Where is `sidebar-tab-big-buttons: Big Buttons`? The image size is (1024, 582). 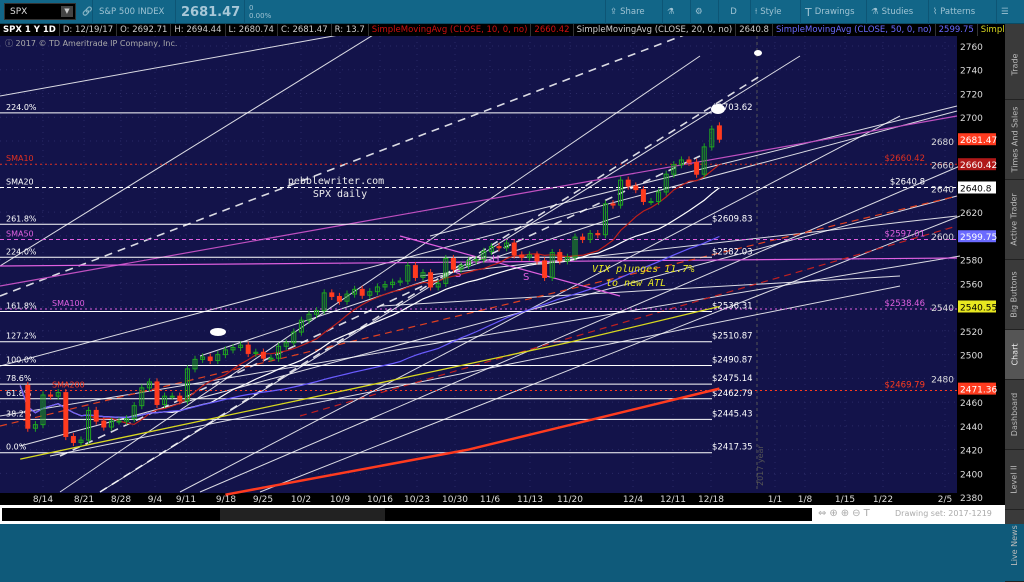
sidebar-tab-big-buttons: Big Buttons is located at coordinates (1014, 295).